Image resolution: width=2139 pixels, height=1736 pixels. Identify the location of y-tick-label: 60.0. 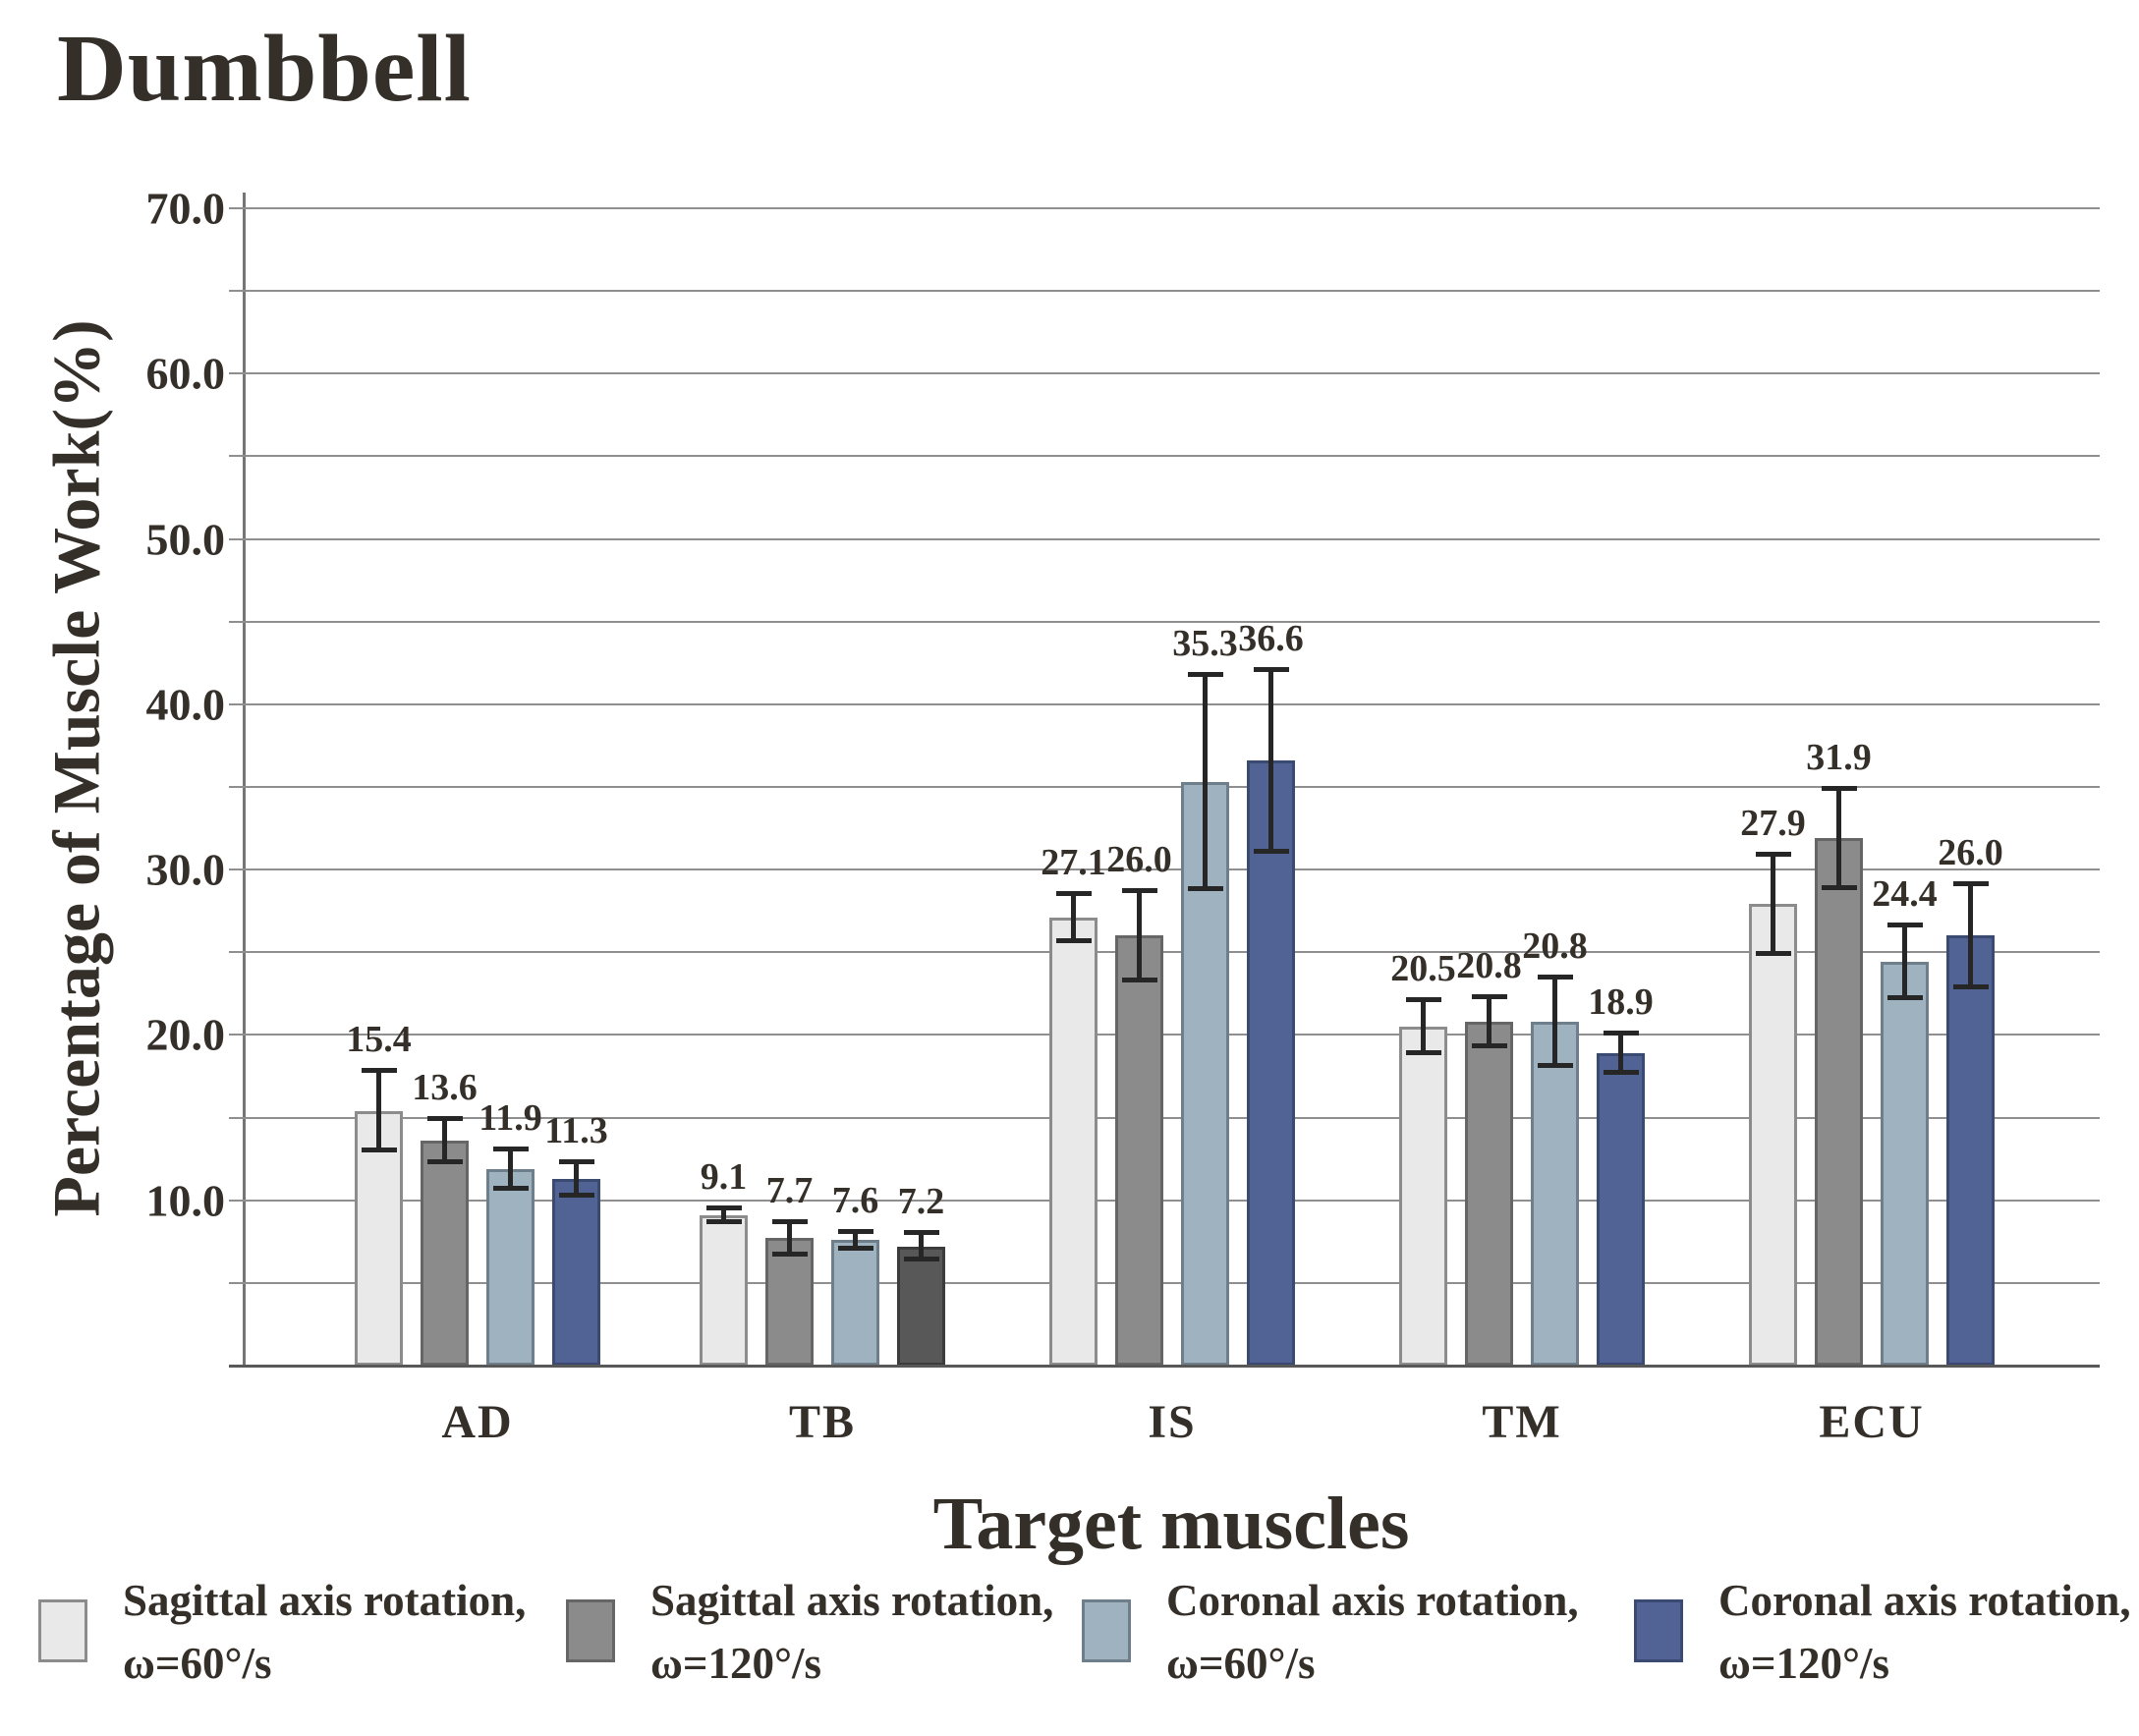
(185, 373).